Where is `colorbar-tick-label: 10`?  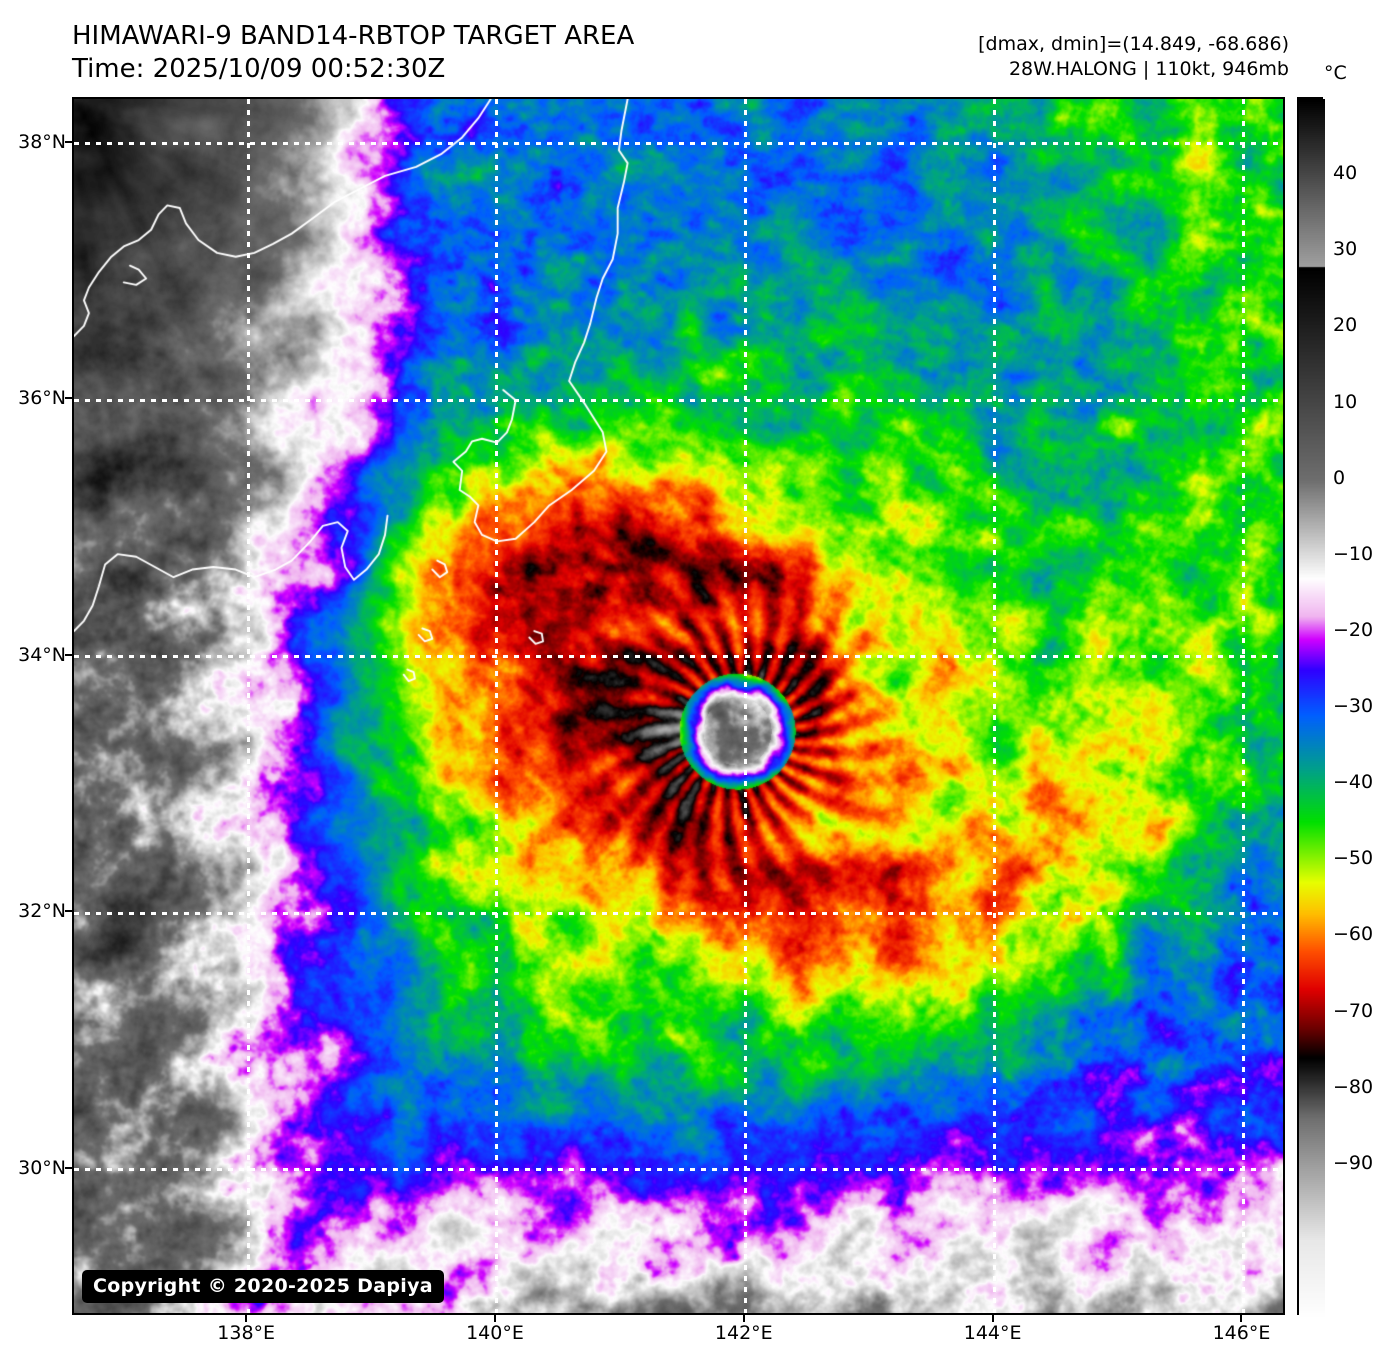 colorbar-tick-label: 10 is located at coordinates (1345, 401).